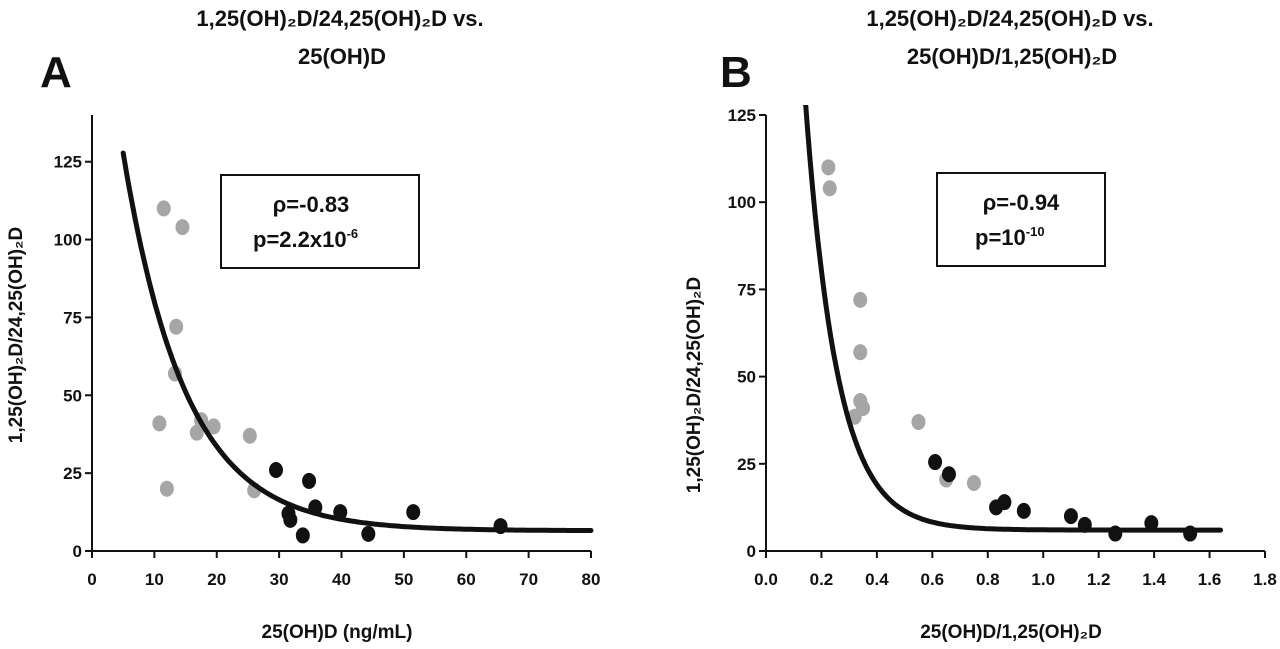 The width and height of the screenshot is (1280, 649). Describe the element at coordinates (742, 115) in the screenshot. I see `panel-b-y-tick-label: 125` at that location.